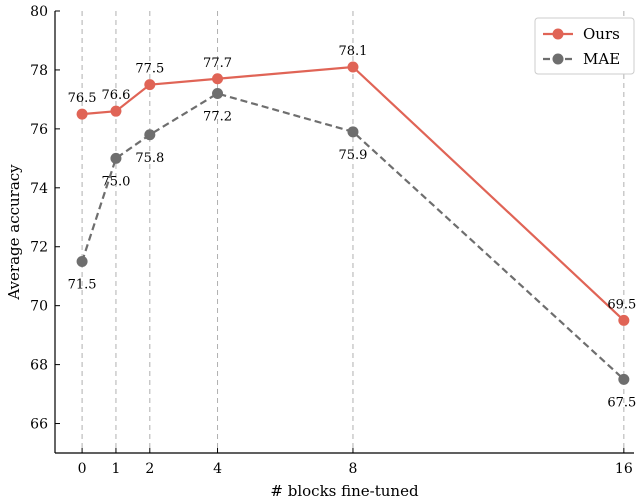  Describe the element at coordinates (352, 155) in the screenshot. I see `data-label-mae-8: 75.9` at that location.